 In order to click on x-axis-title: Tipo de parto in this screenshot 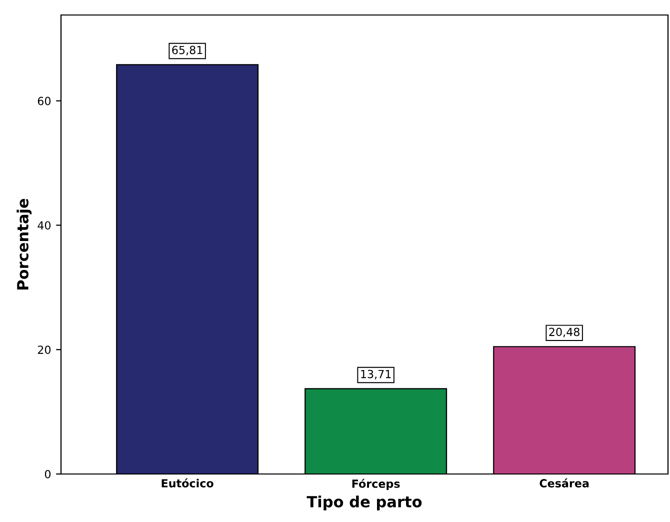, I will do `click(364, 503)`.